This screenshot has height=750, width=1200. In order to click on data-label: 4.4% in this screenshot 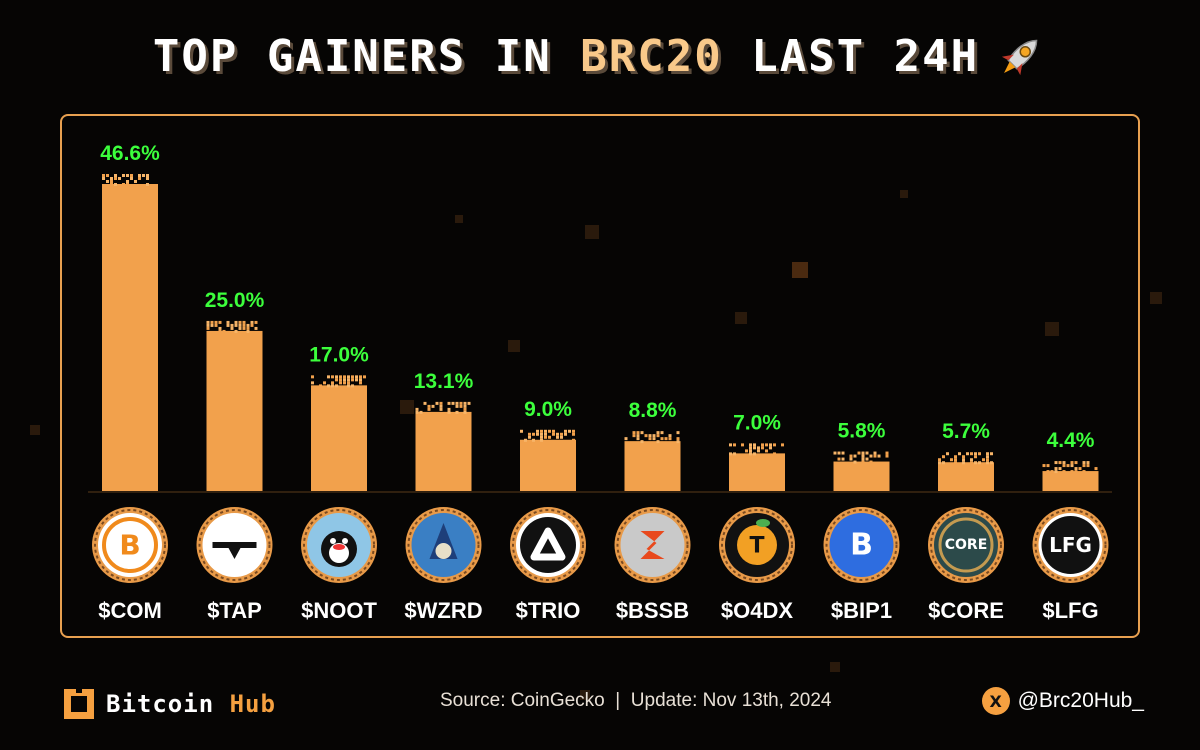, I will do `click(1071, 440)`.